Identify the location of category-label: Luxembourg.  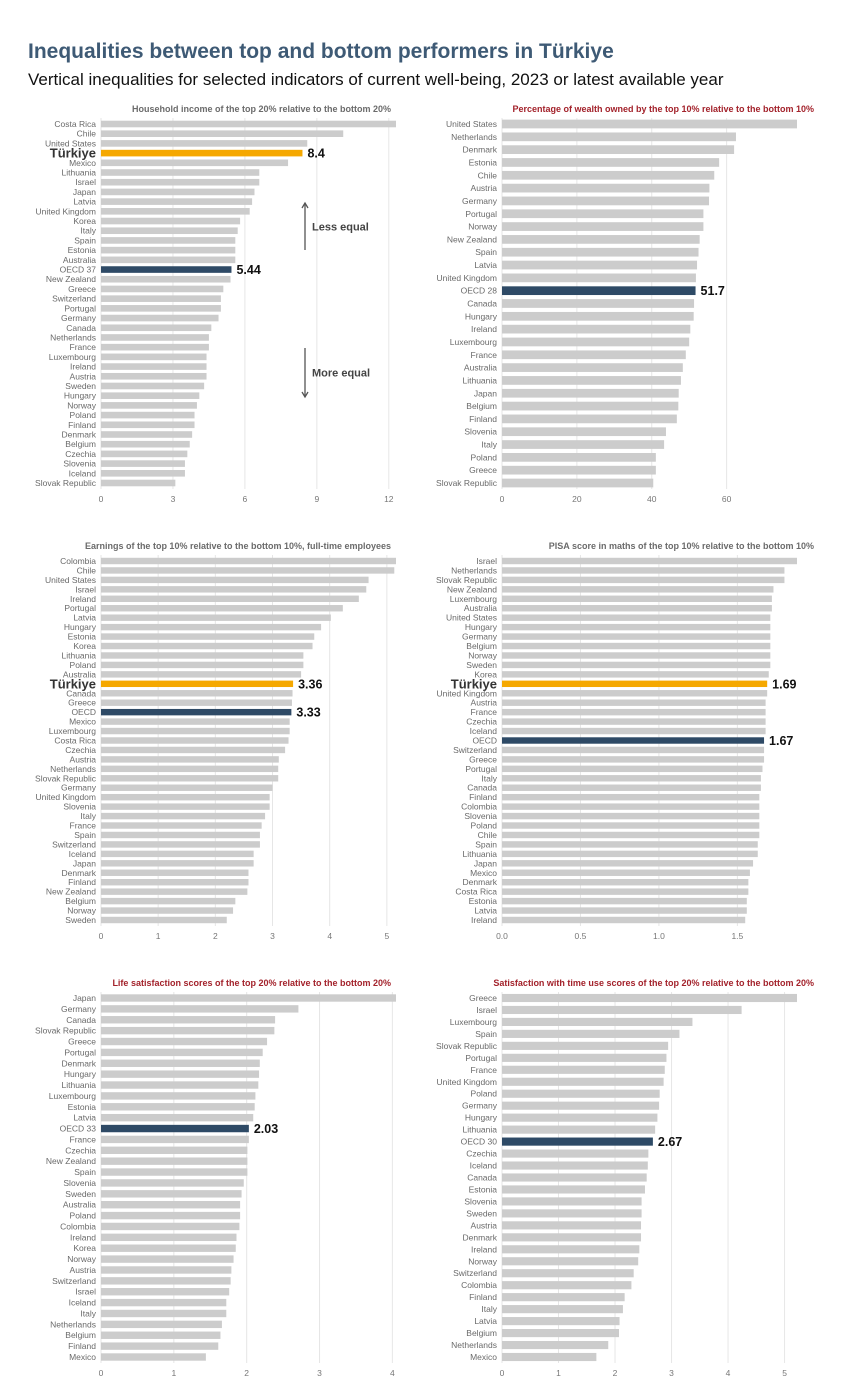
(73, 357).